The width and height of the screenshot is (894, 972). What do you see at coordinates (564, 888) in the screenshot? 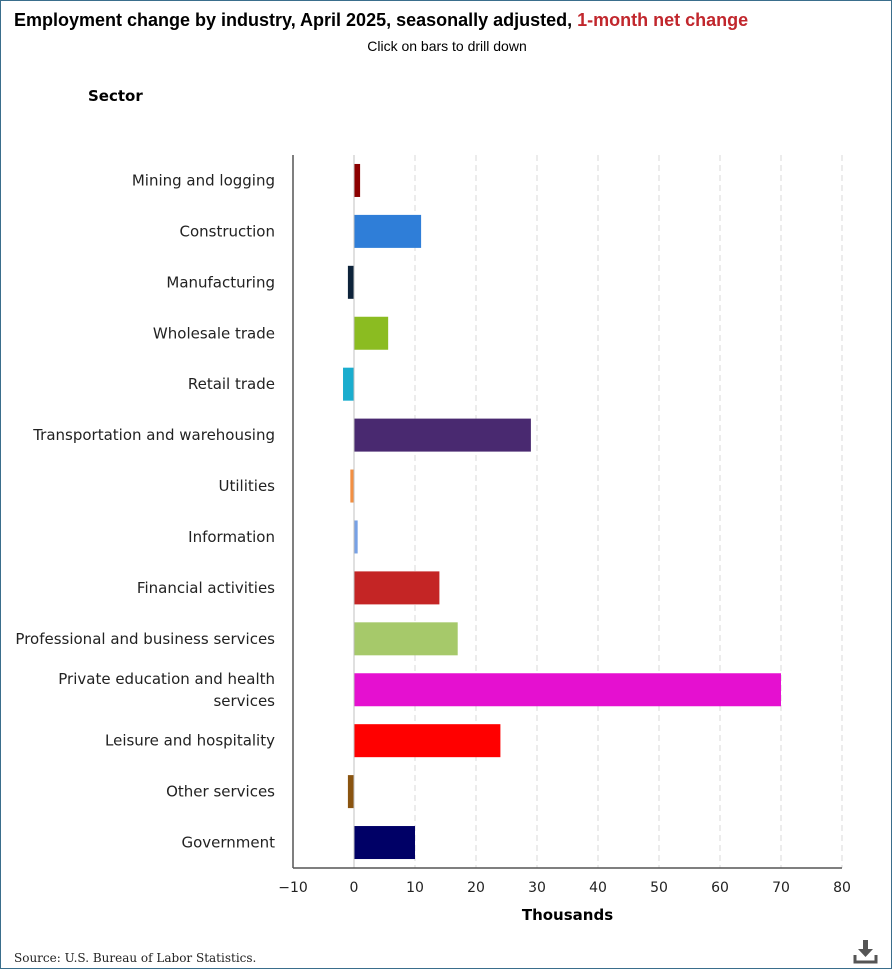
I see `x-tick-labels: −10 0 10 20 30 40 50 60 70 80` at bounding box center [564, 888].